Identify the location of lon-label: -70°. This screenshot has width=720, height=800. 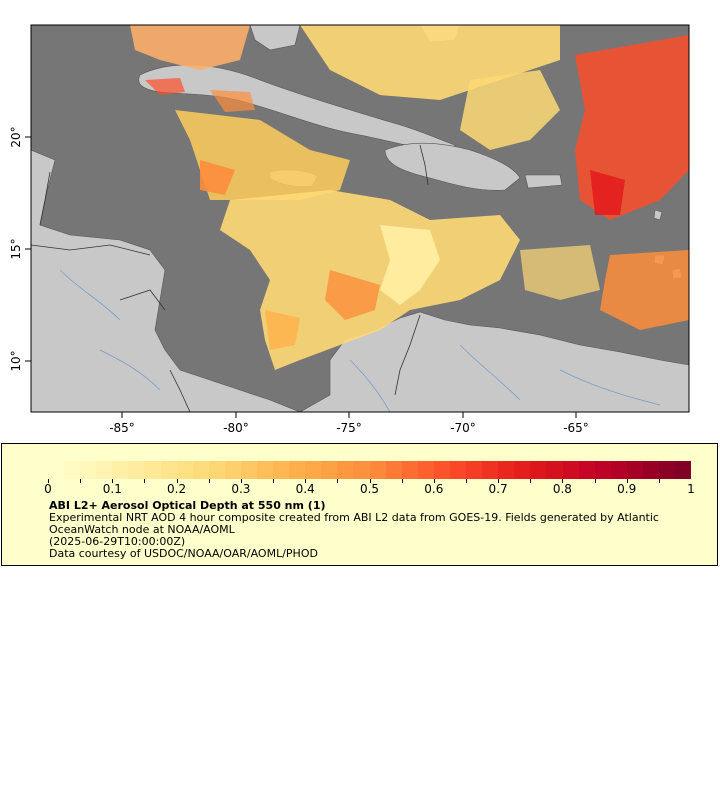
(463, 428).